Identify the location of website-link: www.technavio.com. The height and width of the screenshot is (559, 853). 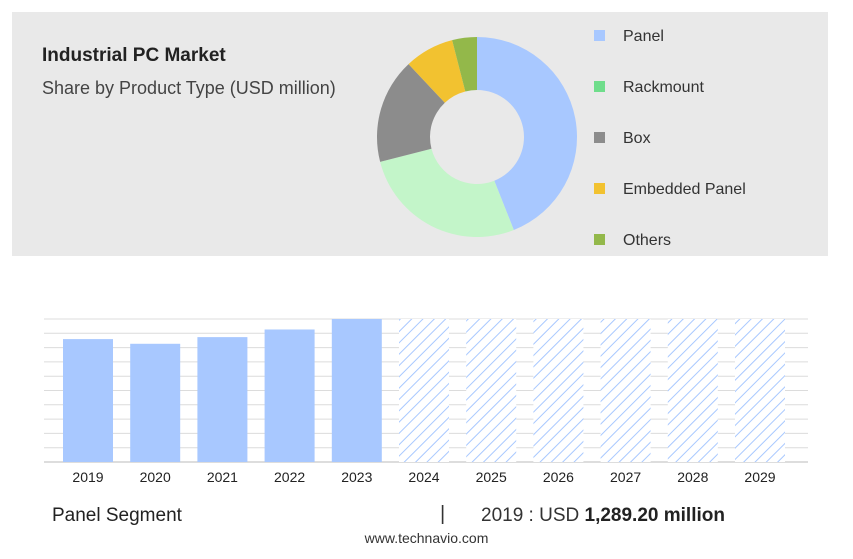
(426, 538).